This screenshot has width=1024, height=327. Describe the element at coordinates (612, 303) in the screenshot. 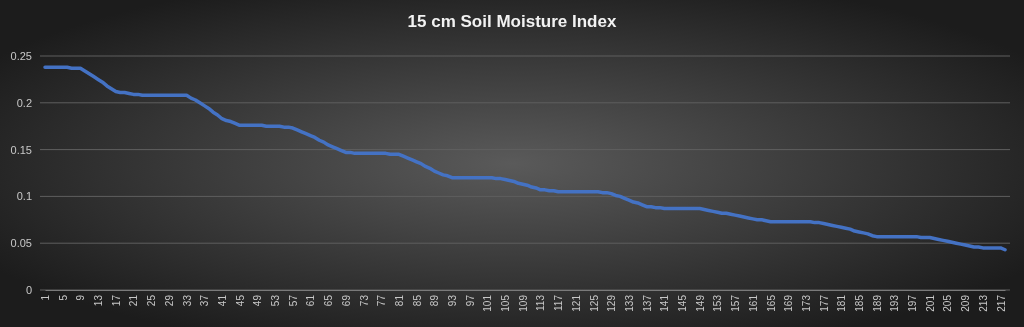

I see `x-tick-label: 129` at that location.